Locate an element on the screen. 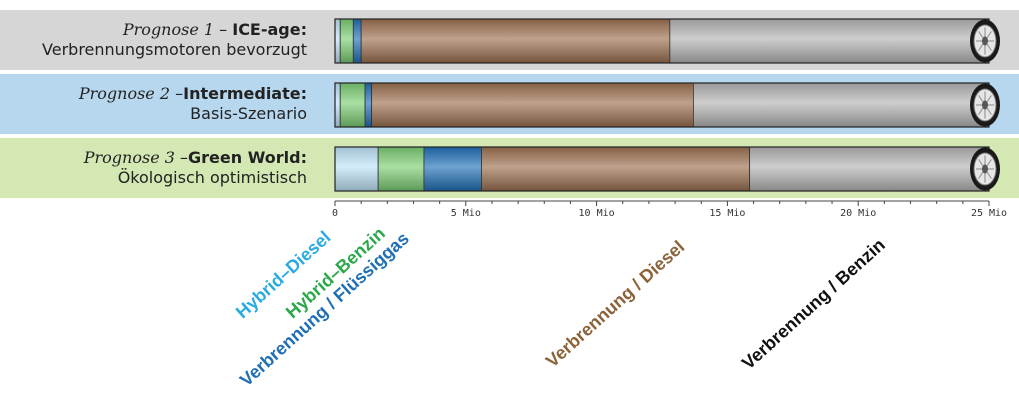 The width and height of the screenshot is (1019, 397). x-tick-label: 20 Mio is located at coordinates (858, 213).